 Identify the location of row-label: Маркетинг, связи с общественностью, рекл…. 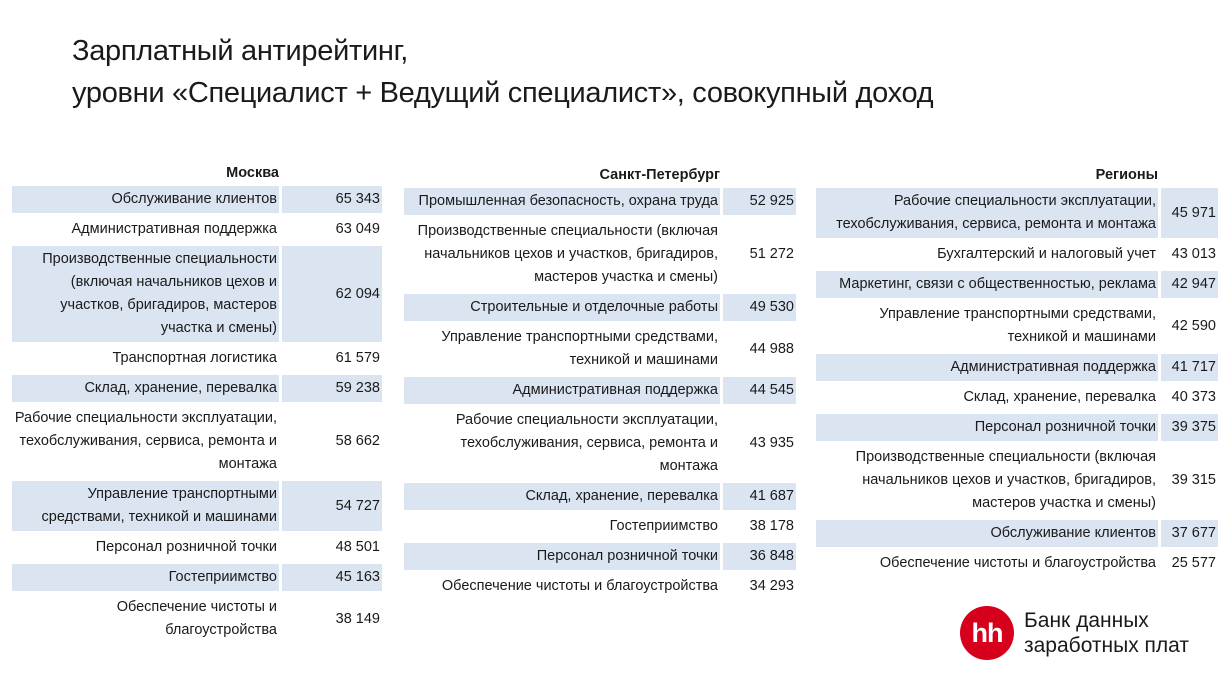
(987, 284).